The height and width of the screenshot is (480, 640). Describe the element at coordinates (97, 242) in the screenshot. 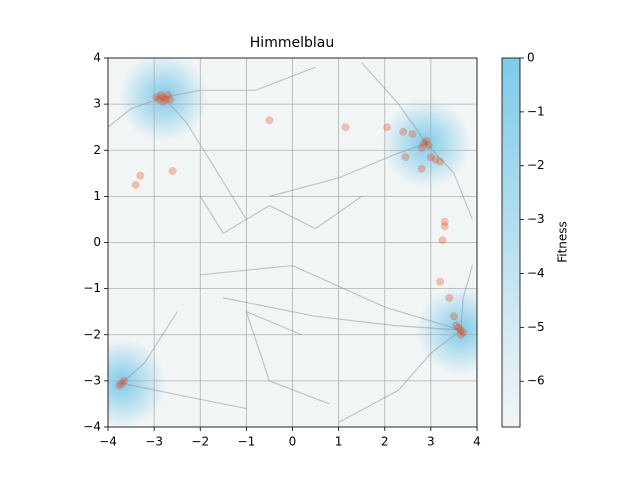

I see `y-tick-label: 0` at that location.